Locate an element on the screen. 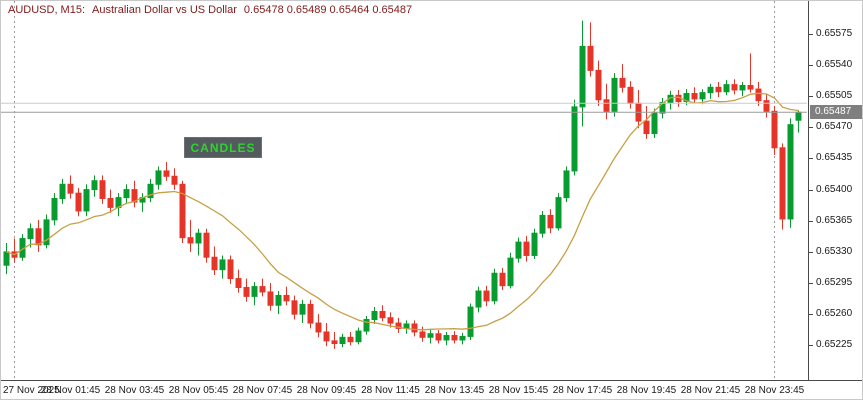 The width and height of the screenshot is (863, 400). time-tick-label: 28 Nov 13:45 is located at coordinates (454, 390).